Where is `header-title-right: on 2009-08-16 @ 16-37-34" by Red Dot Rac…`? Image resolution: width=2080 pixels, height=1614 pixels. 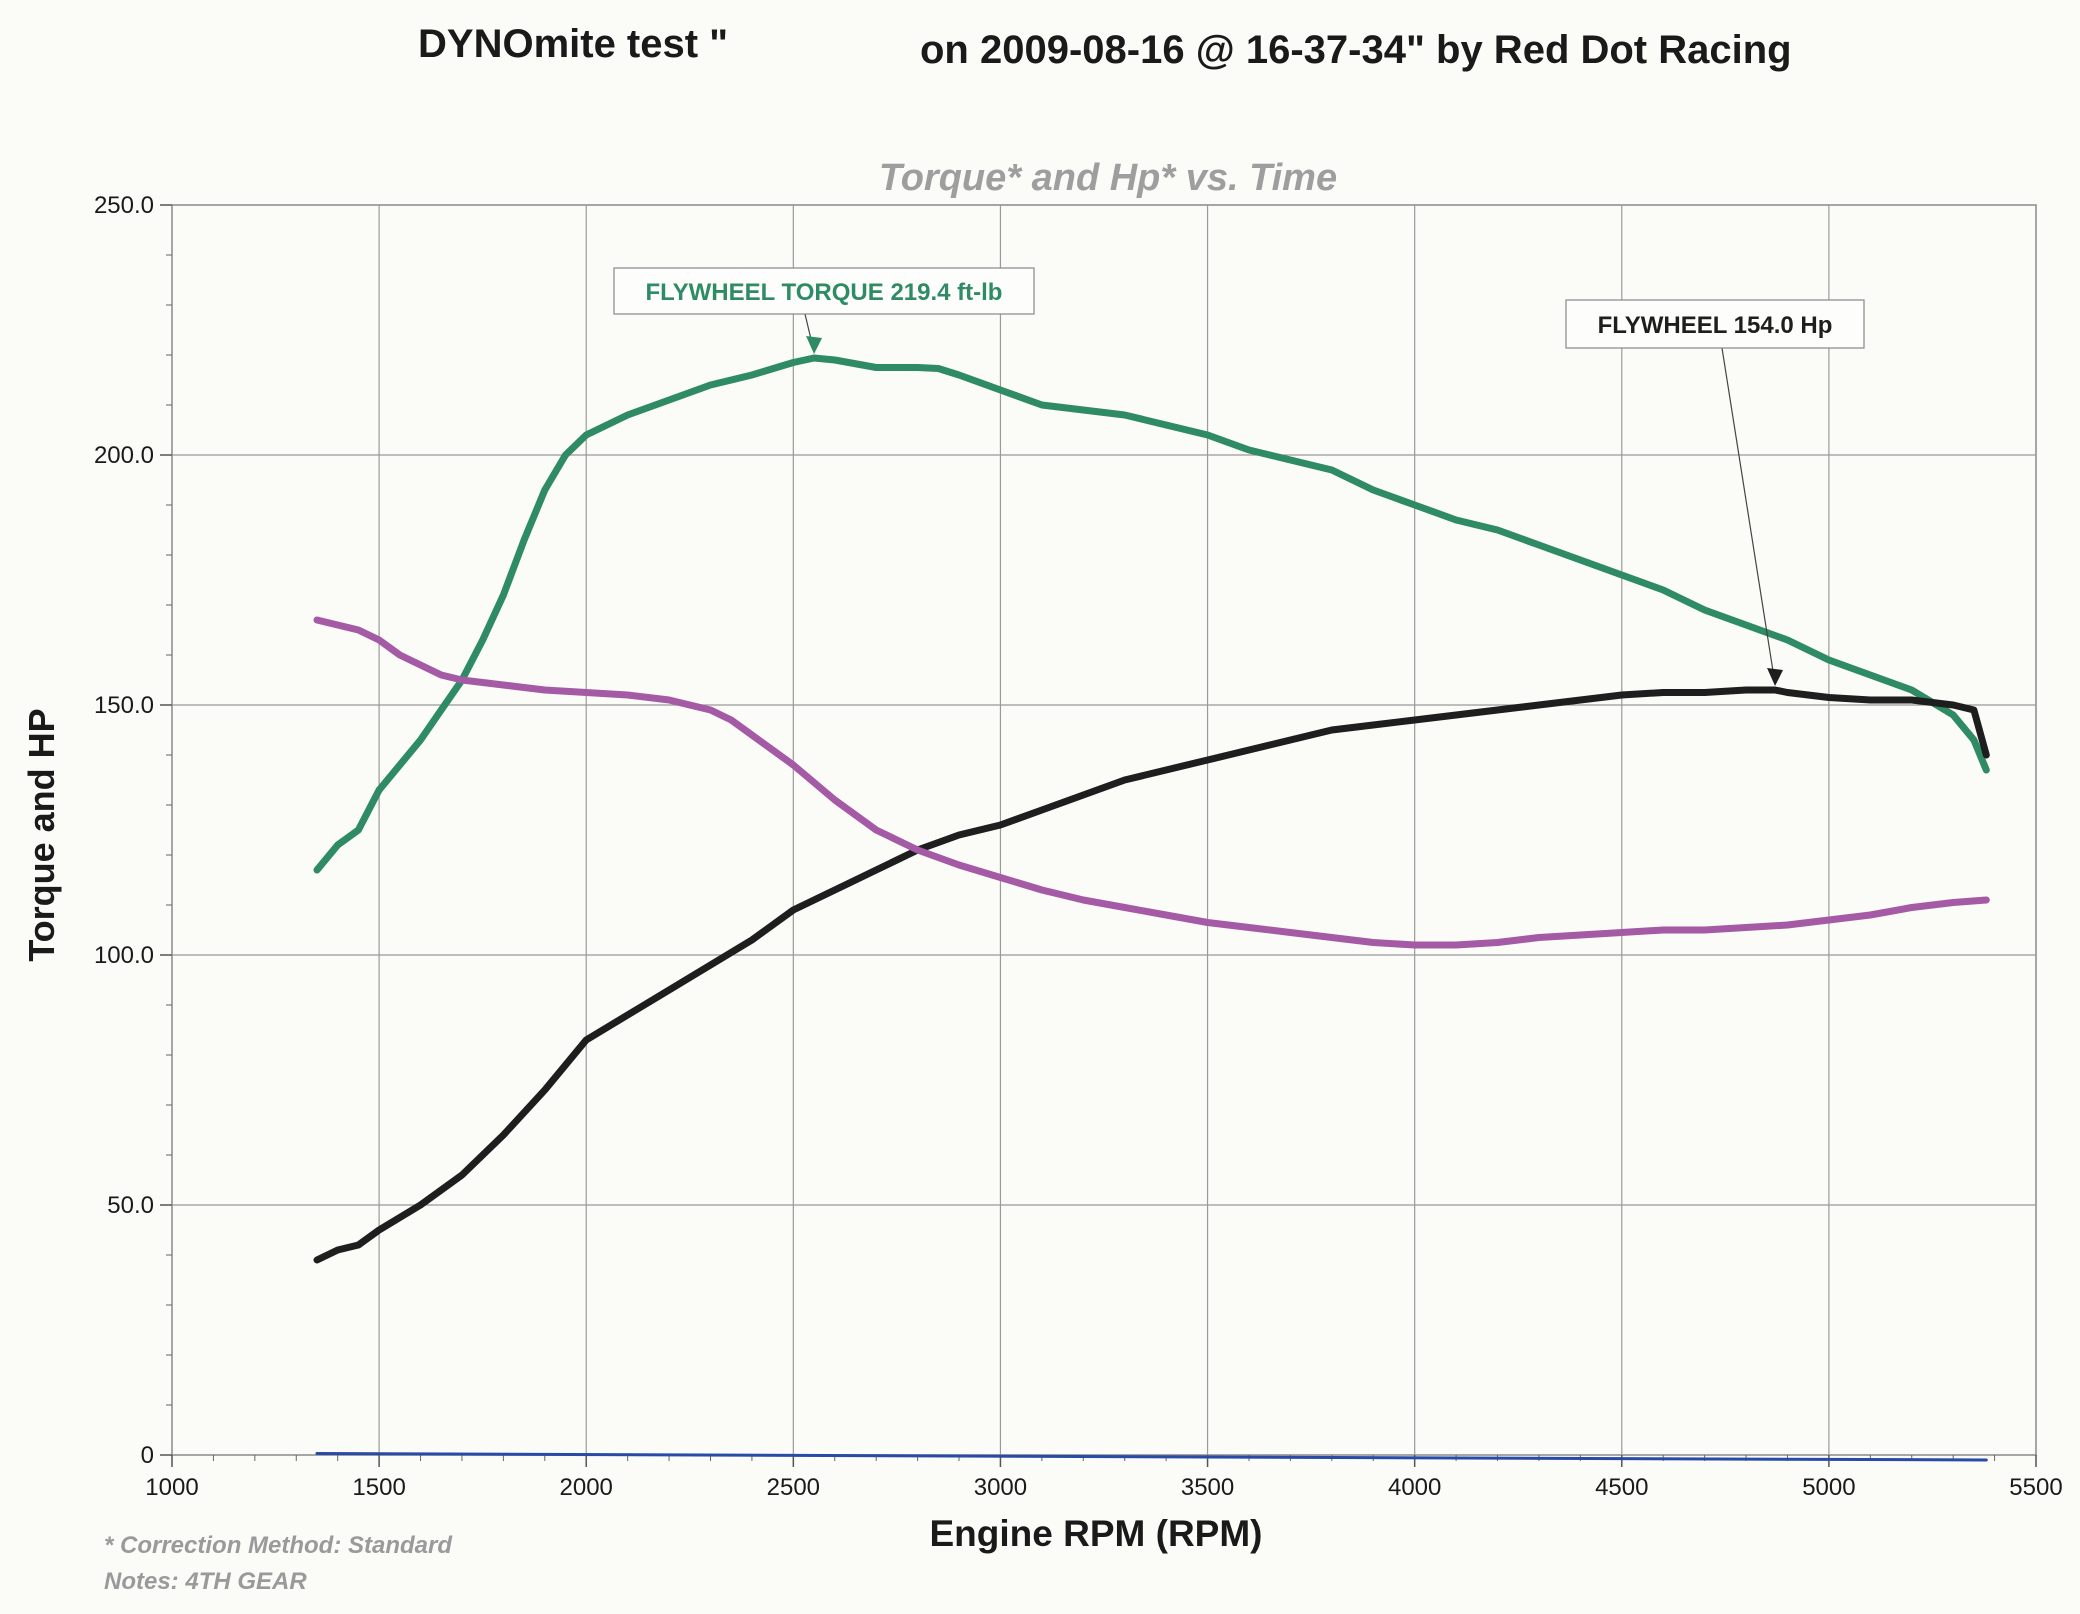 header-title-right: on 2009-08-16 @ 16-37-34" by Red Dot Rac… is located at coordinates (1356, 50).